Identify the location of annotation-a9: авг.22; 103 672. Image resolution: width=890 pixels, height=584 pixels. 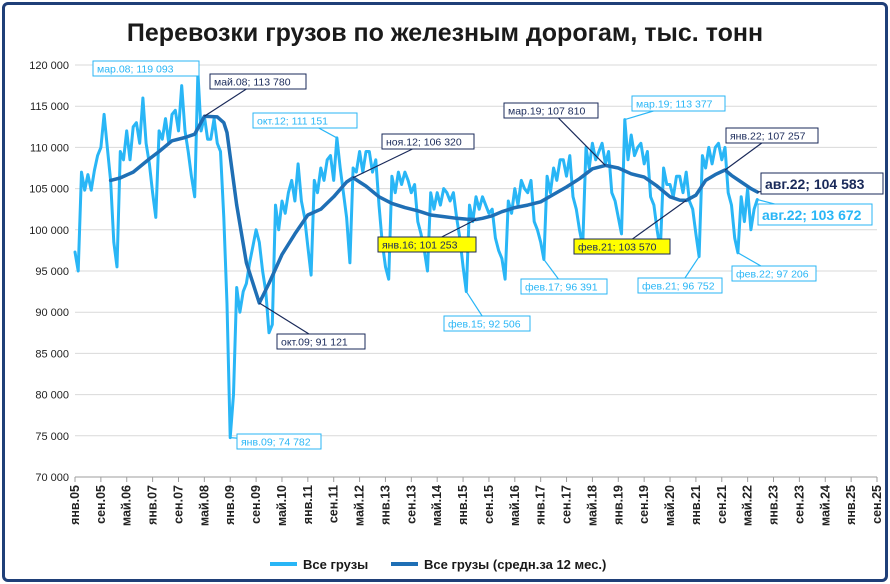
(815, 212).